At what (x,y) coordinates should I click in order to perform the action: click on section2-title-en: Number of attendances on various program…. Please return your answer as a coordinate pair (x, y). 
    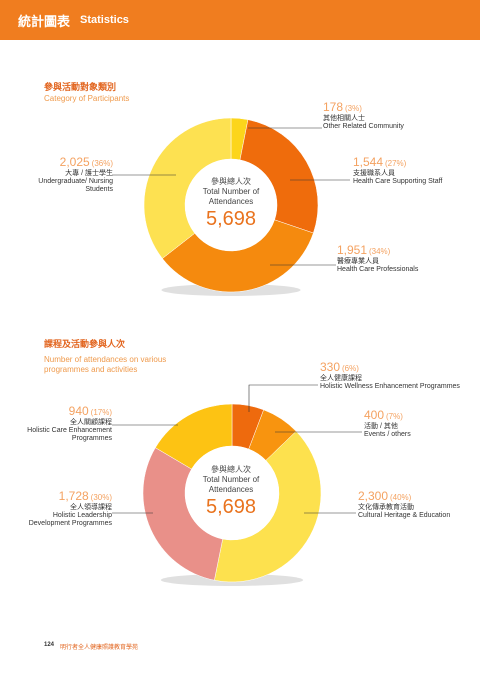
    Looking at the image, I should click on (105, 364).